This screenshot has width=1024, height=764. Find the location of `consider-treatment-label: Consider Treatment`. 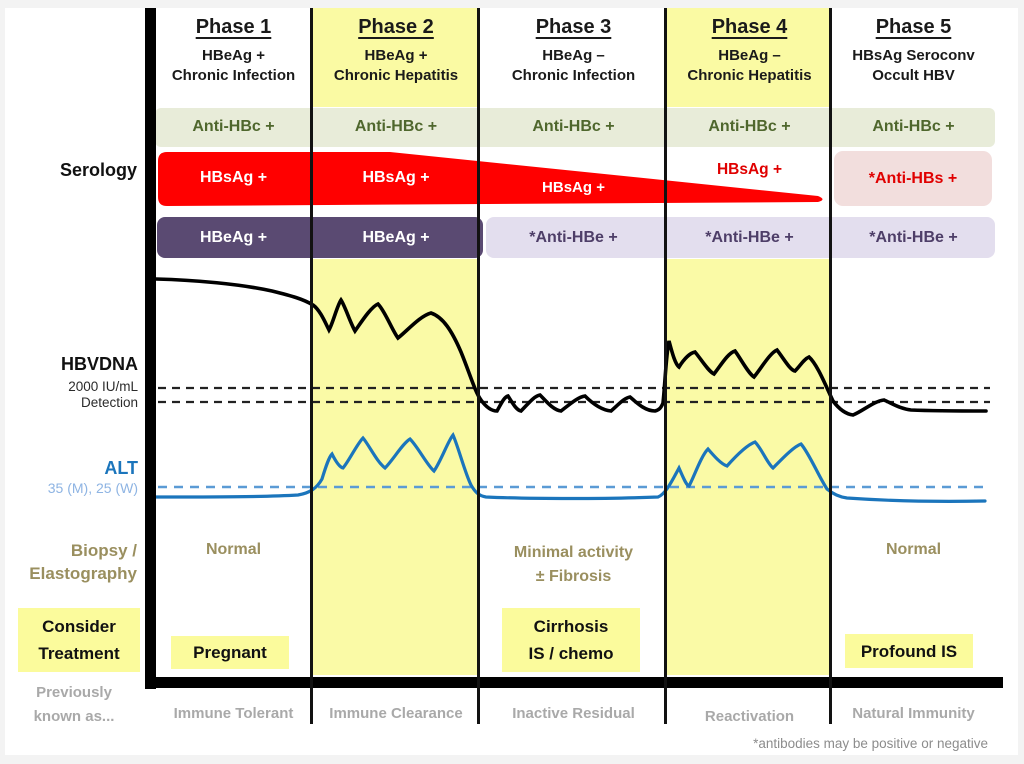

consider-treatment-label: Consider Treatment is located at coordinates (79, 640).